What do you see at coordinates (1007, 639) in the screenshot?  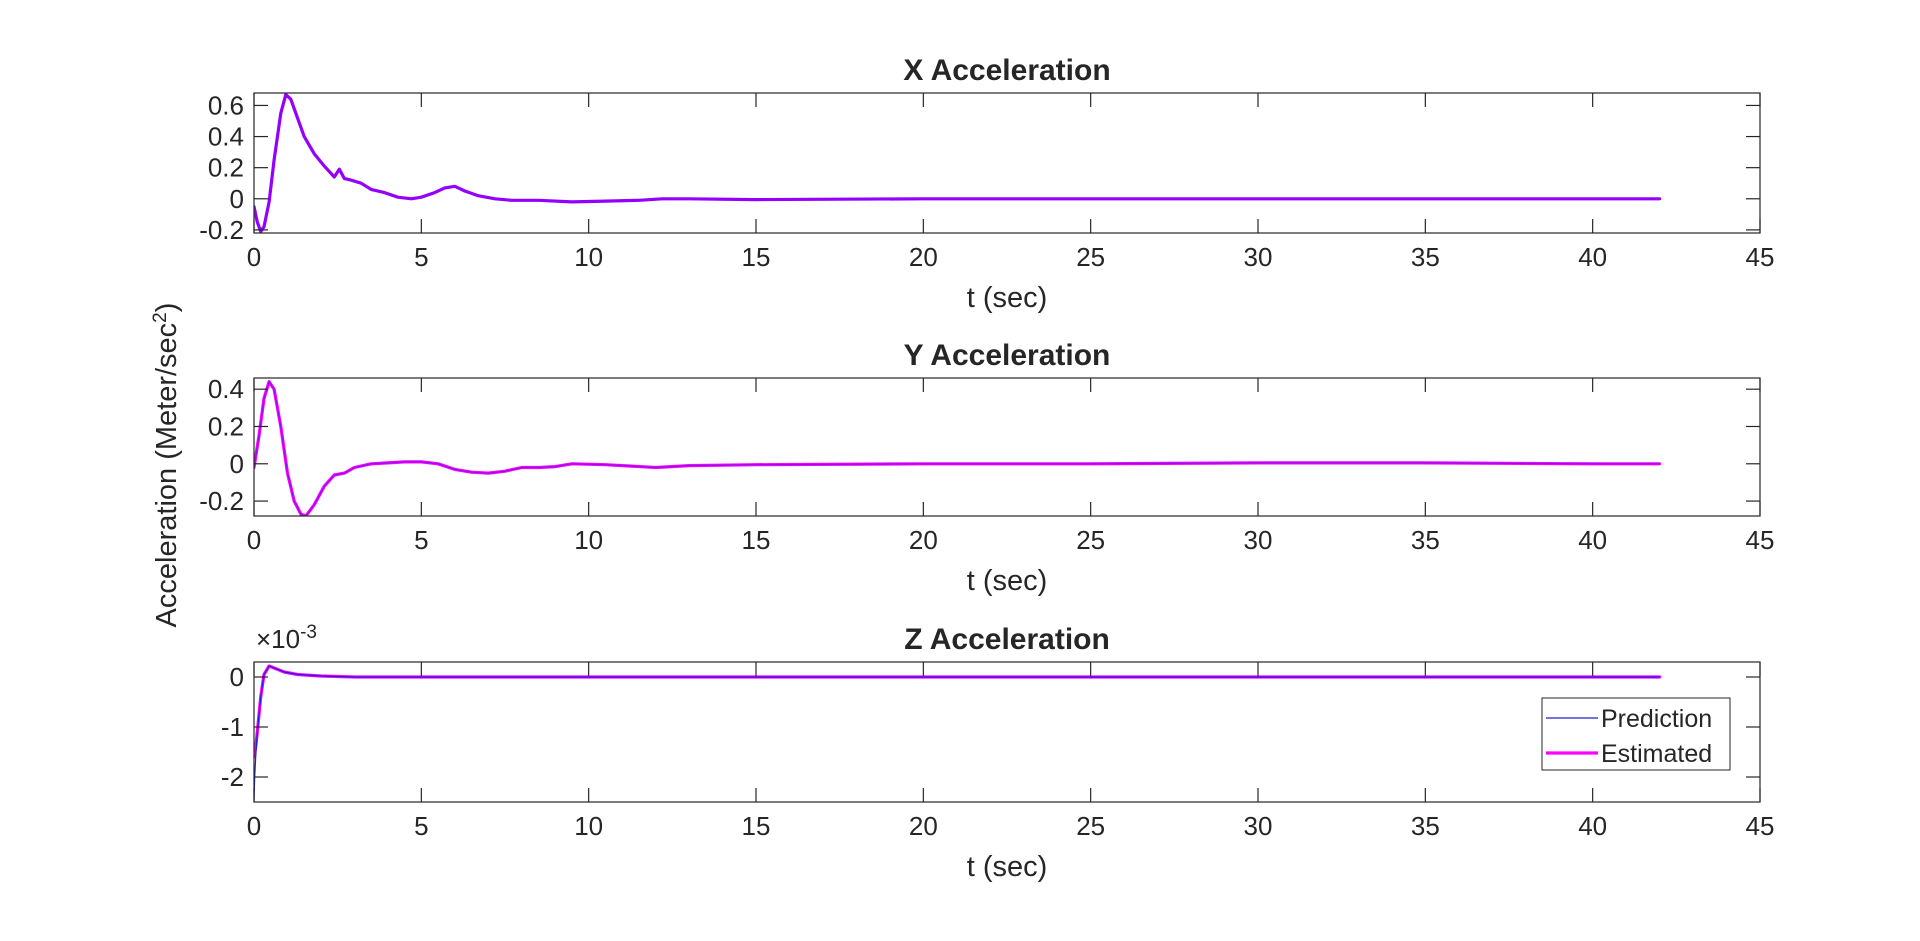 I see `subplot-title: Z Acceleration` at bounding box center [1007, 639].